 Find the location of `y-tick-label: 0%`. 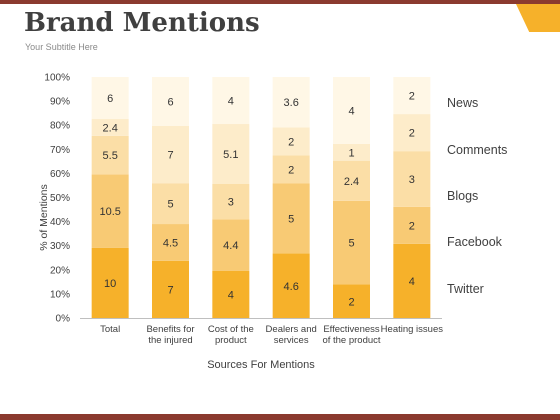

y-tick-label: 0% is located at coordinates (63, 319).